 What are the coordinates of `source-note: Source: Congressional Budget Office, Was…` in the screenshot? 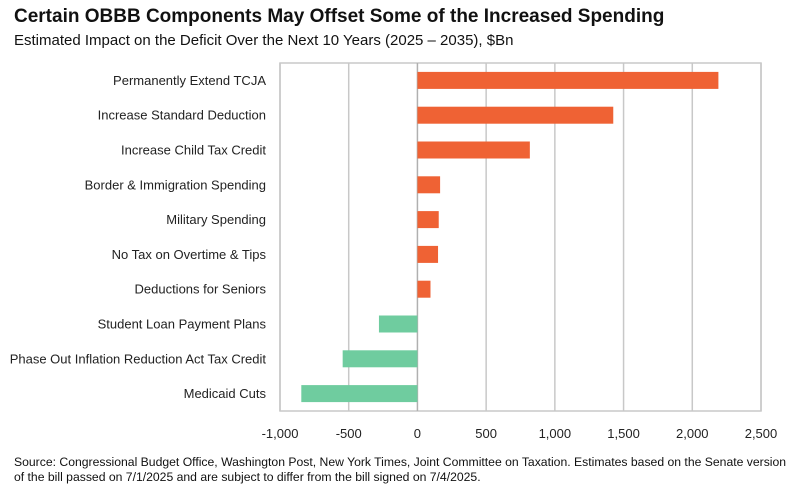 It's located at (400, 469).